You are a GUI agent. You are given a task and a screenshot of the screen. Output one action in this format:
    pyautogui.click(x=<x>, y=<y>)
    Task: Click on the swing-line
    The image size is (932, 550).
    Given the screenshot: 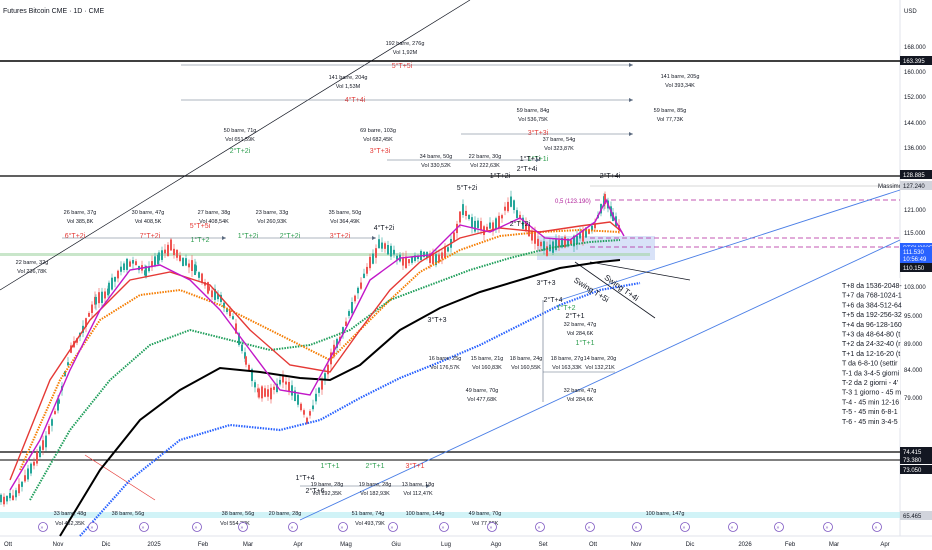 What is the action you would take?
    pyautogui.click(x=640, y=271)
    